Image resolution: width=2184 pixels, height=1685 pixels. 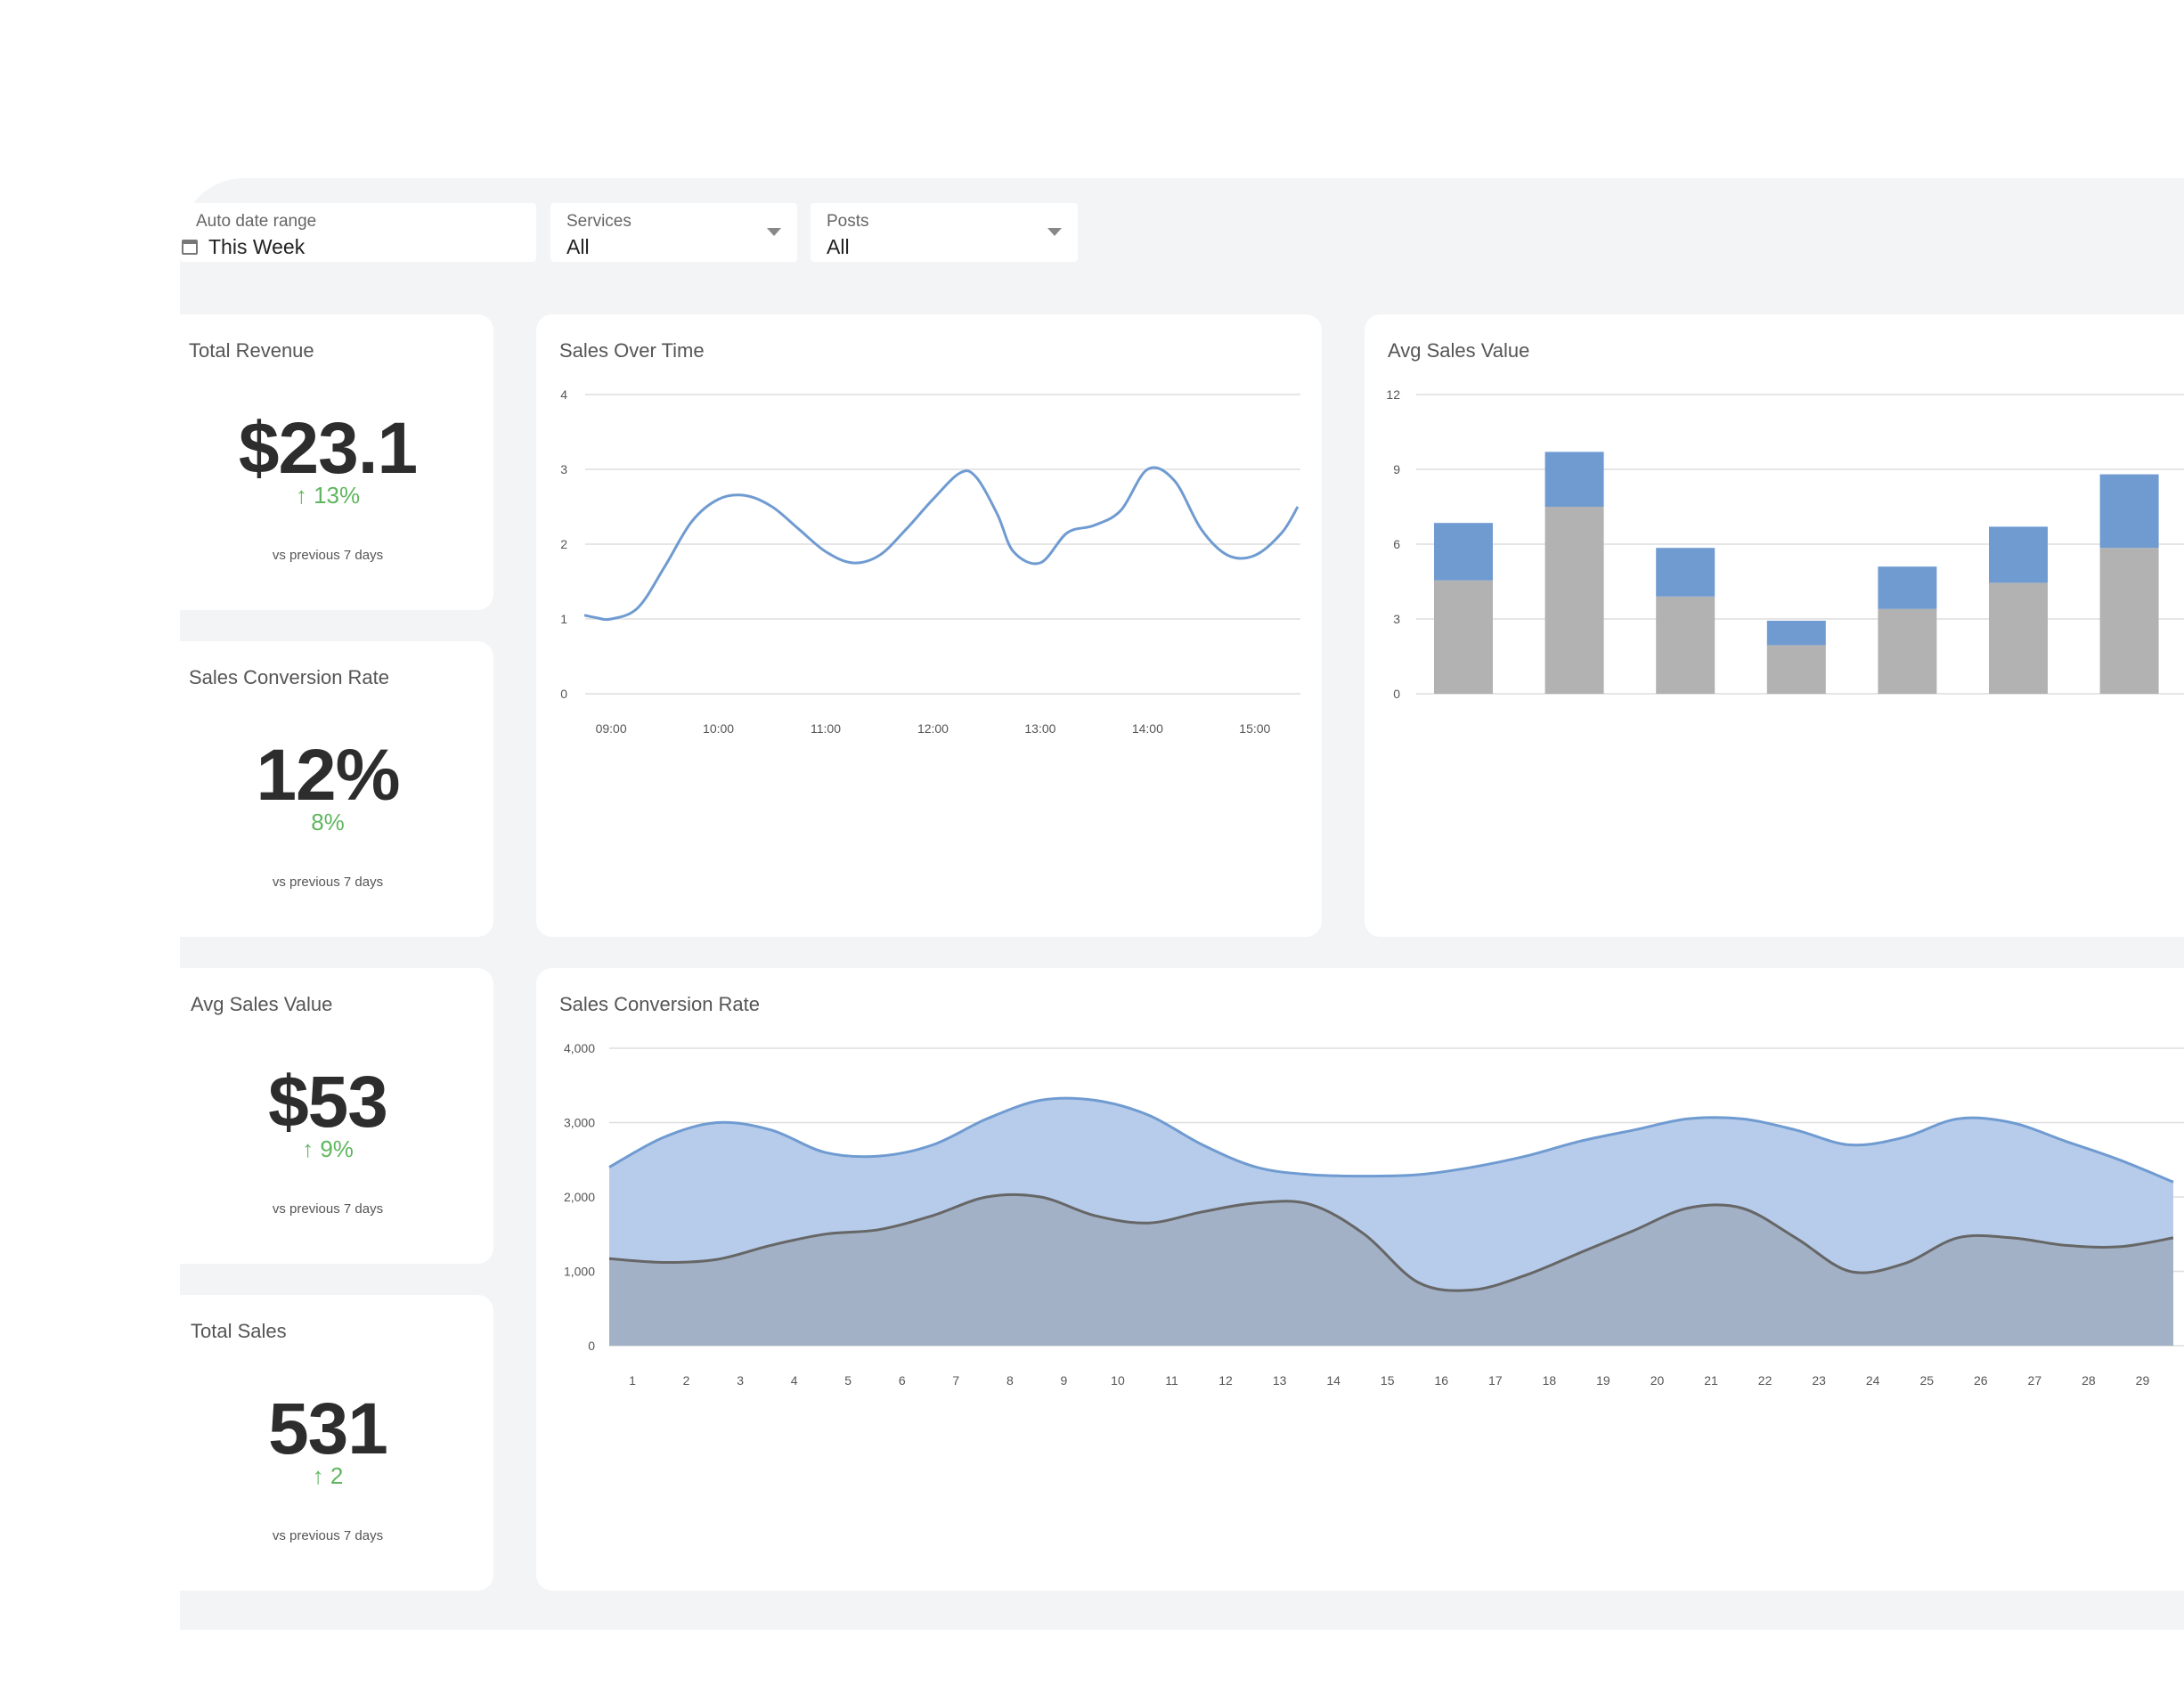 I want to click on services-filter: Services All, so click(x=673, y=232).